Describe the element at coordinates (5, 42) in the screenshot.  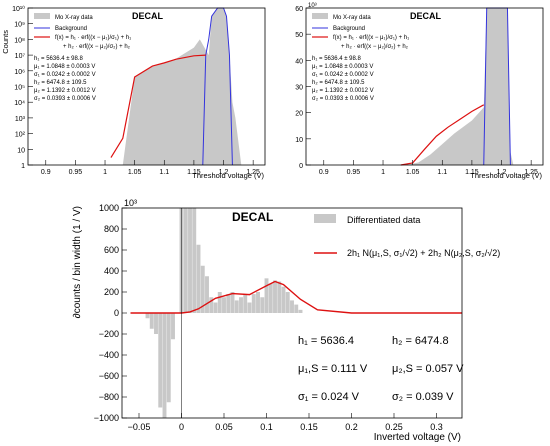
I see `panel-1-ylabel: Counts` at that location.